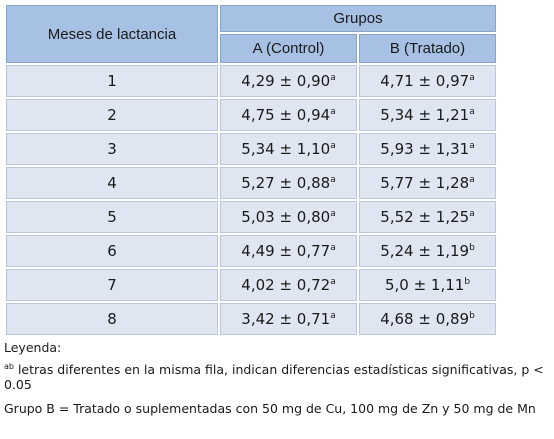  I want to click on cell-mes: 7, so click(112, 285).